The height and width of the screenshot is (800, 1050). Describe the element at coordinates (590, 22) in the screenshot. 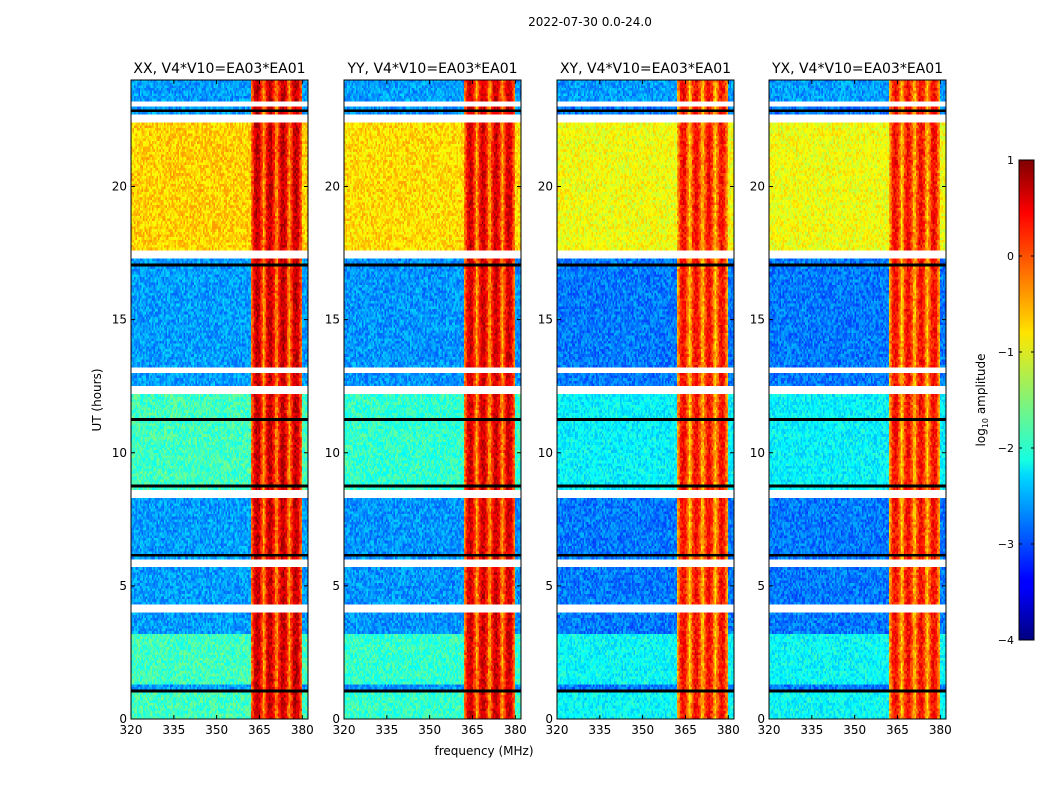

I see `suptitle: 2022-07-30 0.0-24.0` at that location.